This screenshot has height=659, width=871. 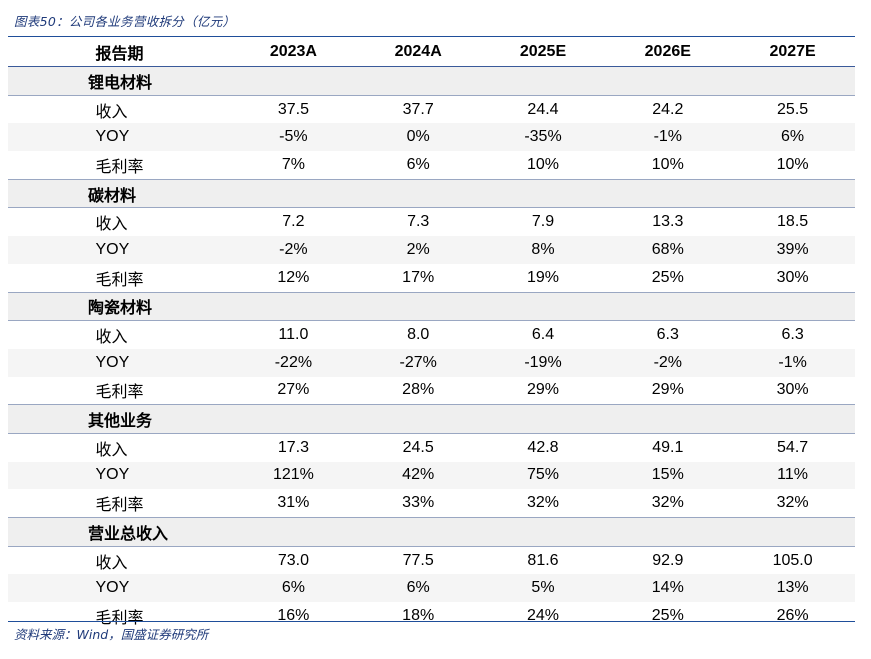 I want to click on header-cell: 2027E, so click(x=792, y=52).